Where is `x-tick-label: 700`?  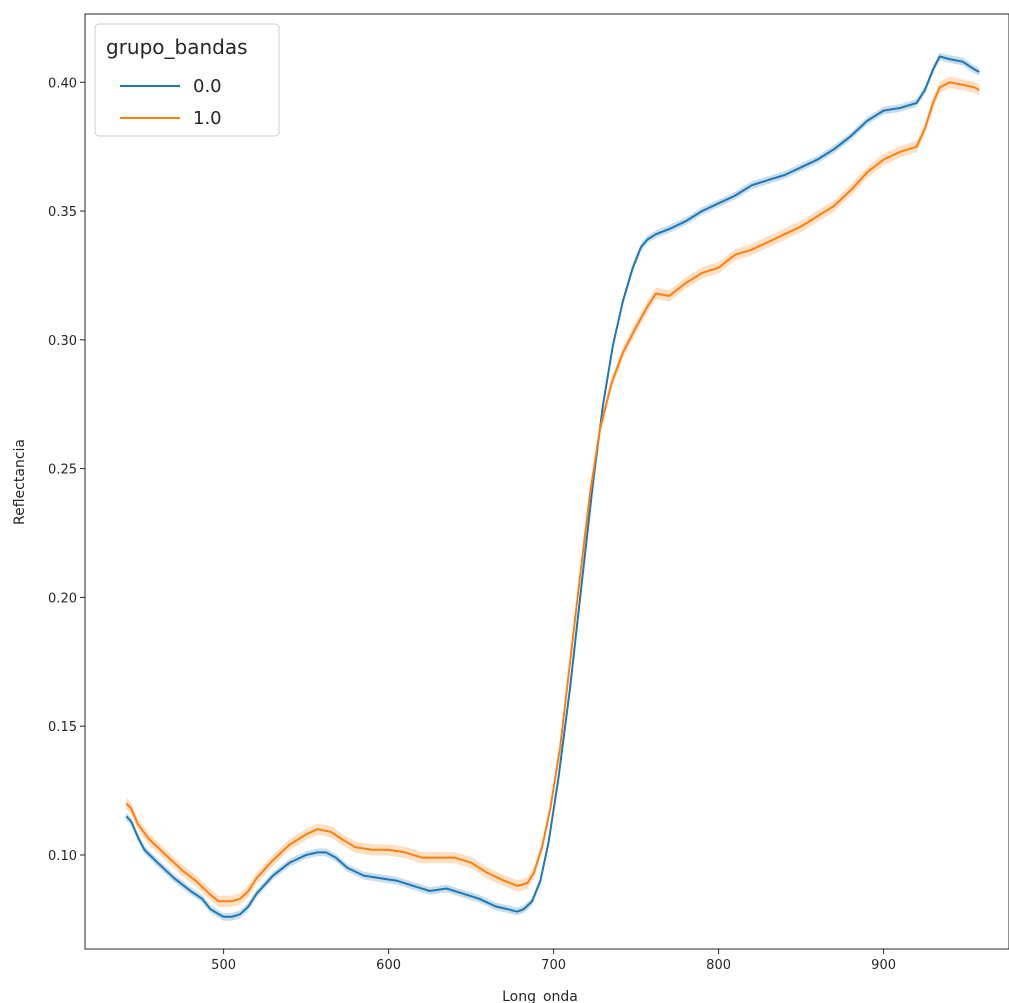 x-tick-label: 700 is located at coordinates (553, 965).